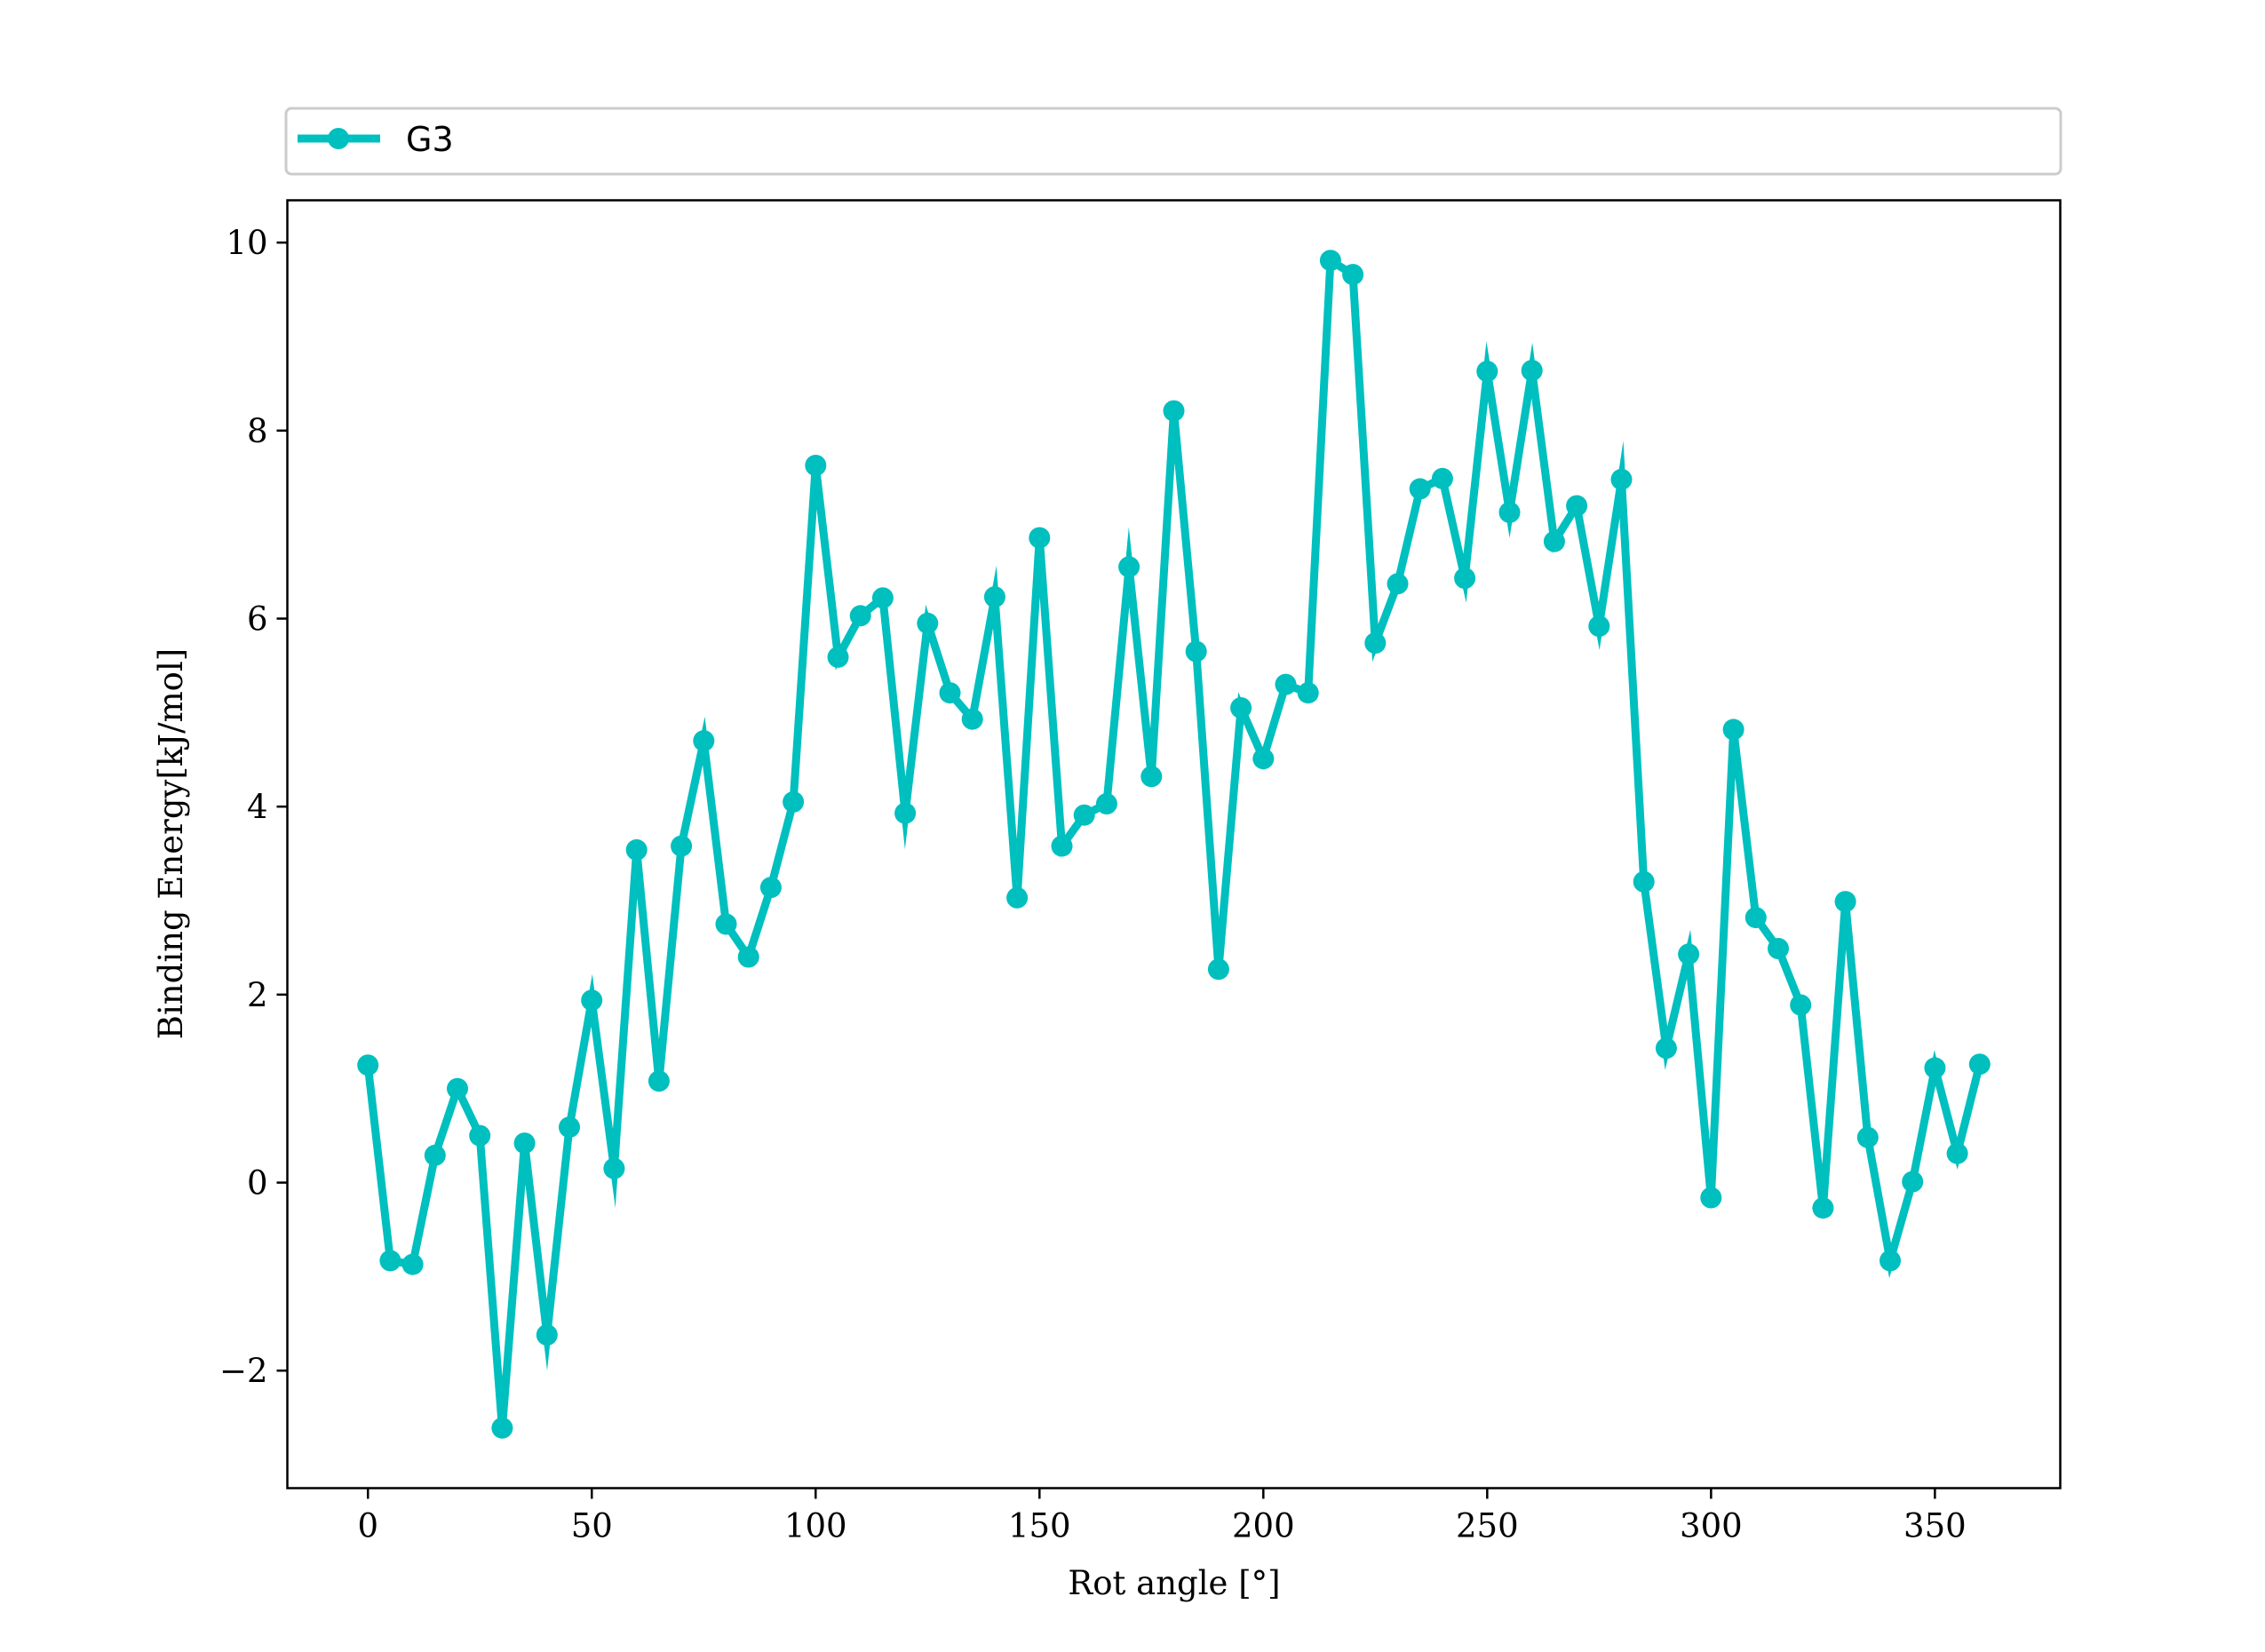 Image resolution: width=2265 pixels, height=1652 pixels. I want to click on legend: G3, so click(1173, 141).